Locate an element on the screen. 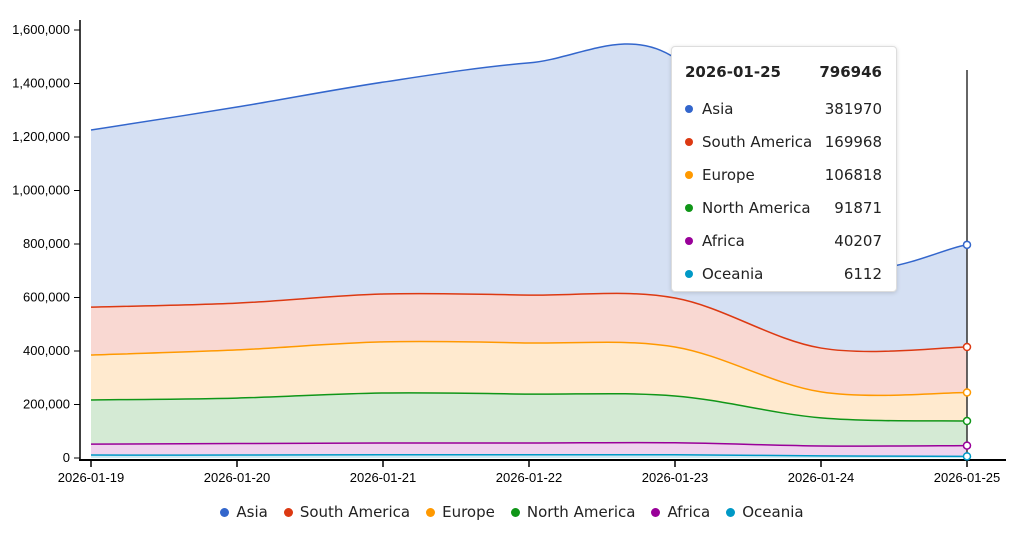 The image size is (1024, 537). legend-item-oceania: Oceania is located at coordinates (765, 512).